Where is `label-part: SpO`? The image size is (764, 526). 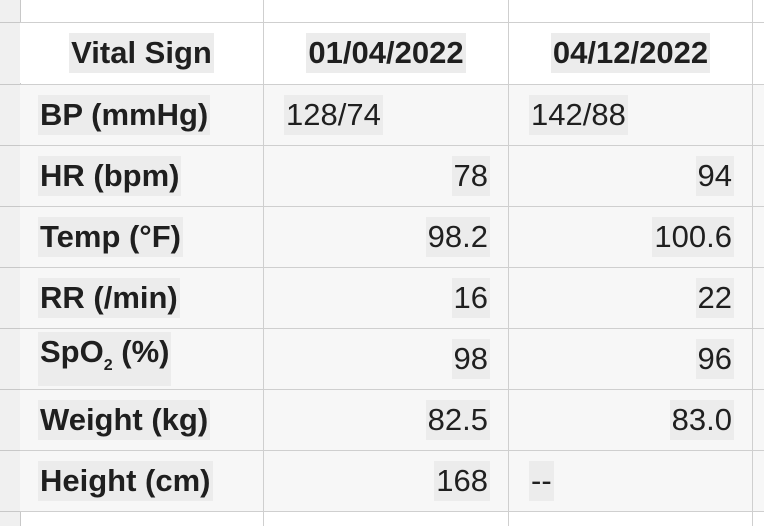 label-part: SpO is located at coordinates (72, 351).